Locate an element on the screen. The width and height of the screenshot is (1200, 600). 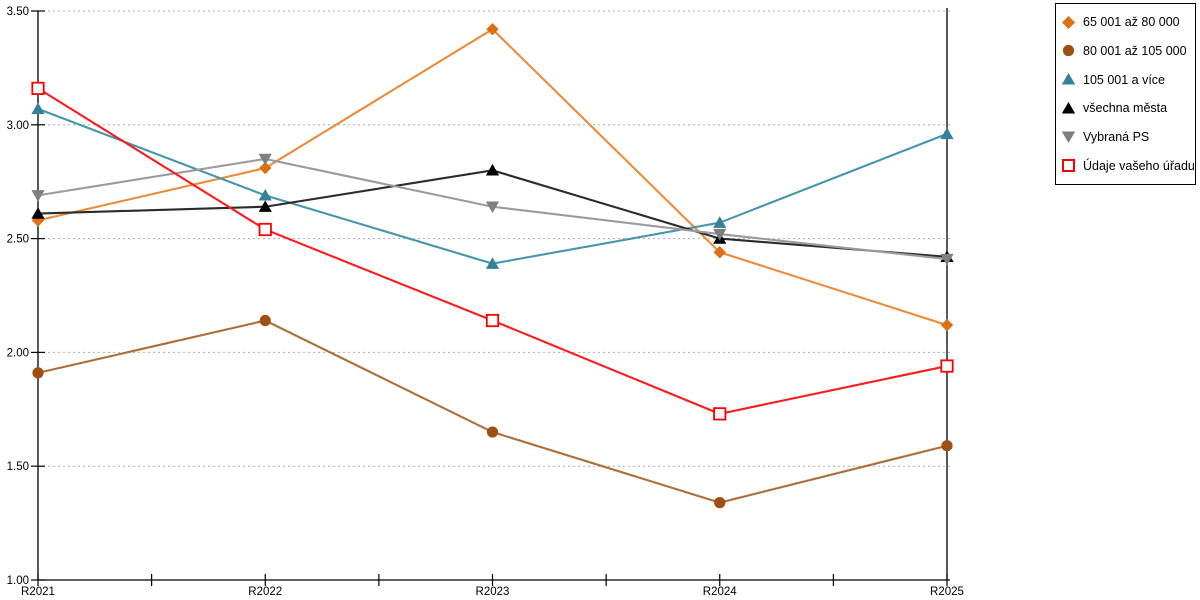
legend-item: 65 001 až 80 000 is located at coordinates (1127, 22).